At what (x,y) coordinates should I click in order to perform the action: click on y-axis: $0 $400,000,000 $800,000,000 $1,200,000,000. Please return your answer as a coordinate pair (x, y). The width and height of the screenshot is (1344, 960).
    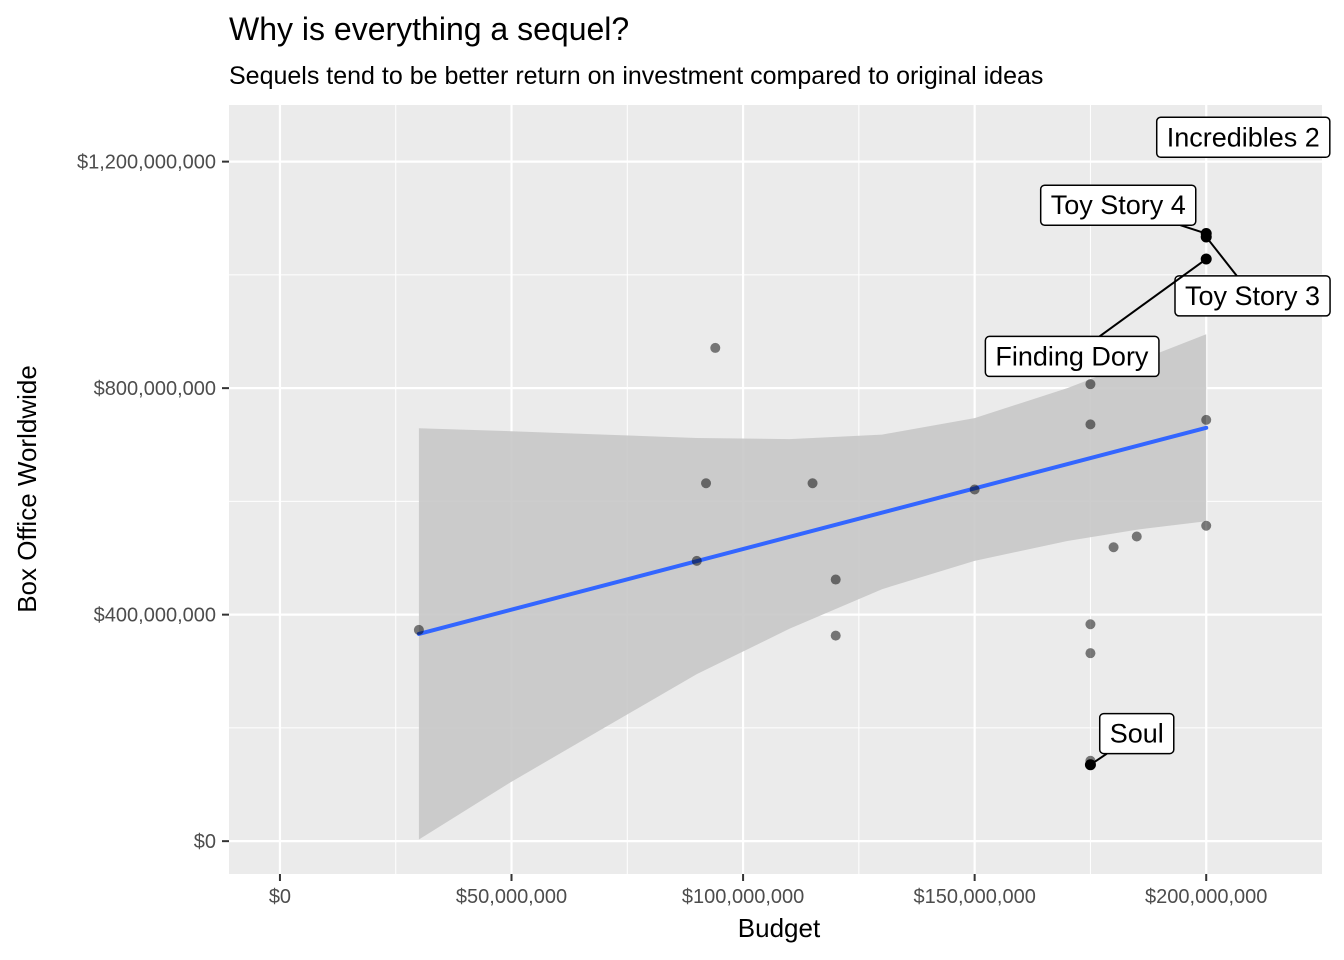
    Looking at the image, I should click on (153, 502).